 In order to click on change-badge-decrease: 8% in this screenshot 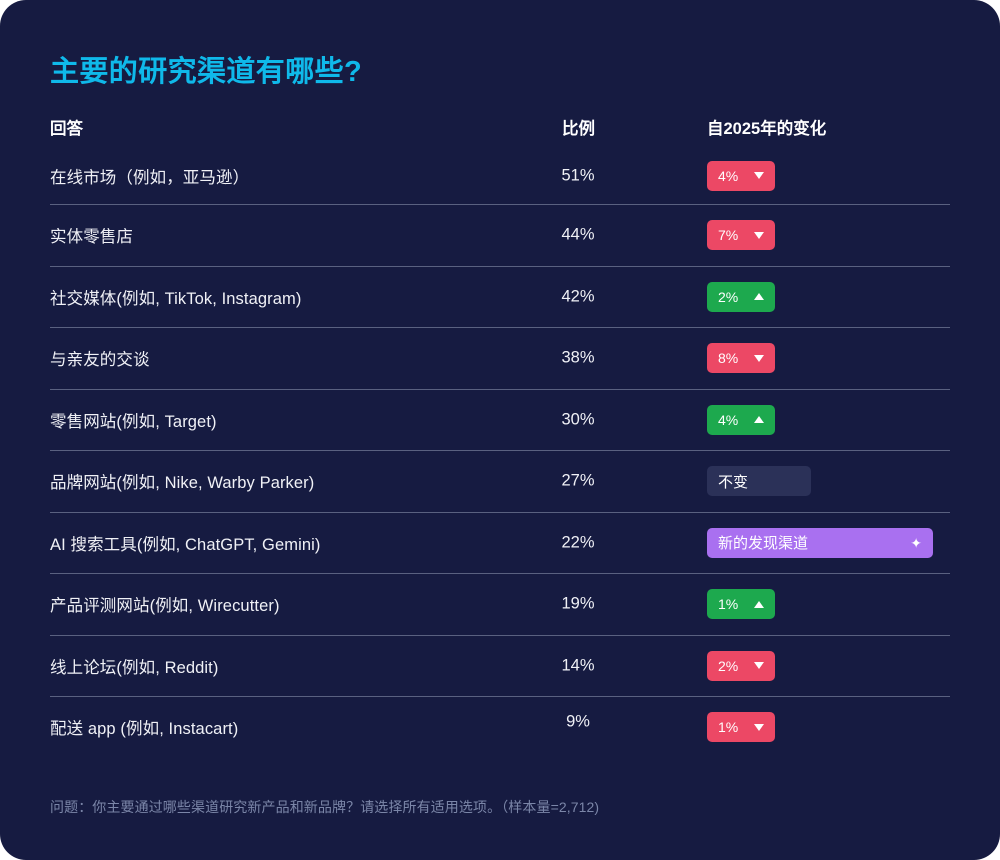, I will do `click(741, 358)`.